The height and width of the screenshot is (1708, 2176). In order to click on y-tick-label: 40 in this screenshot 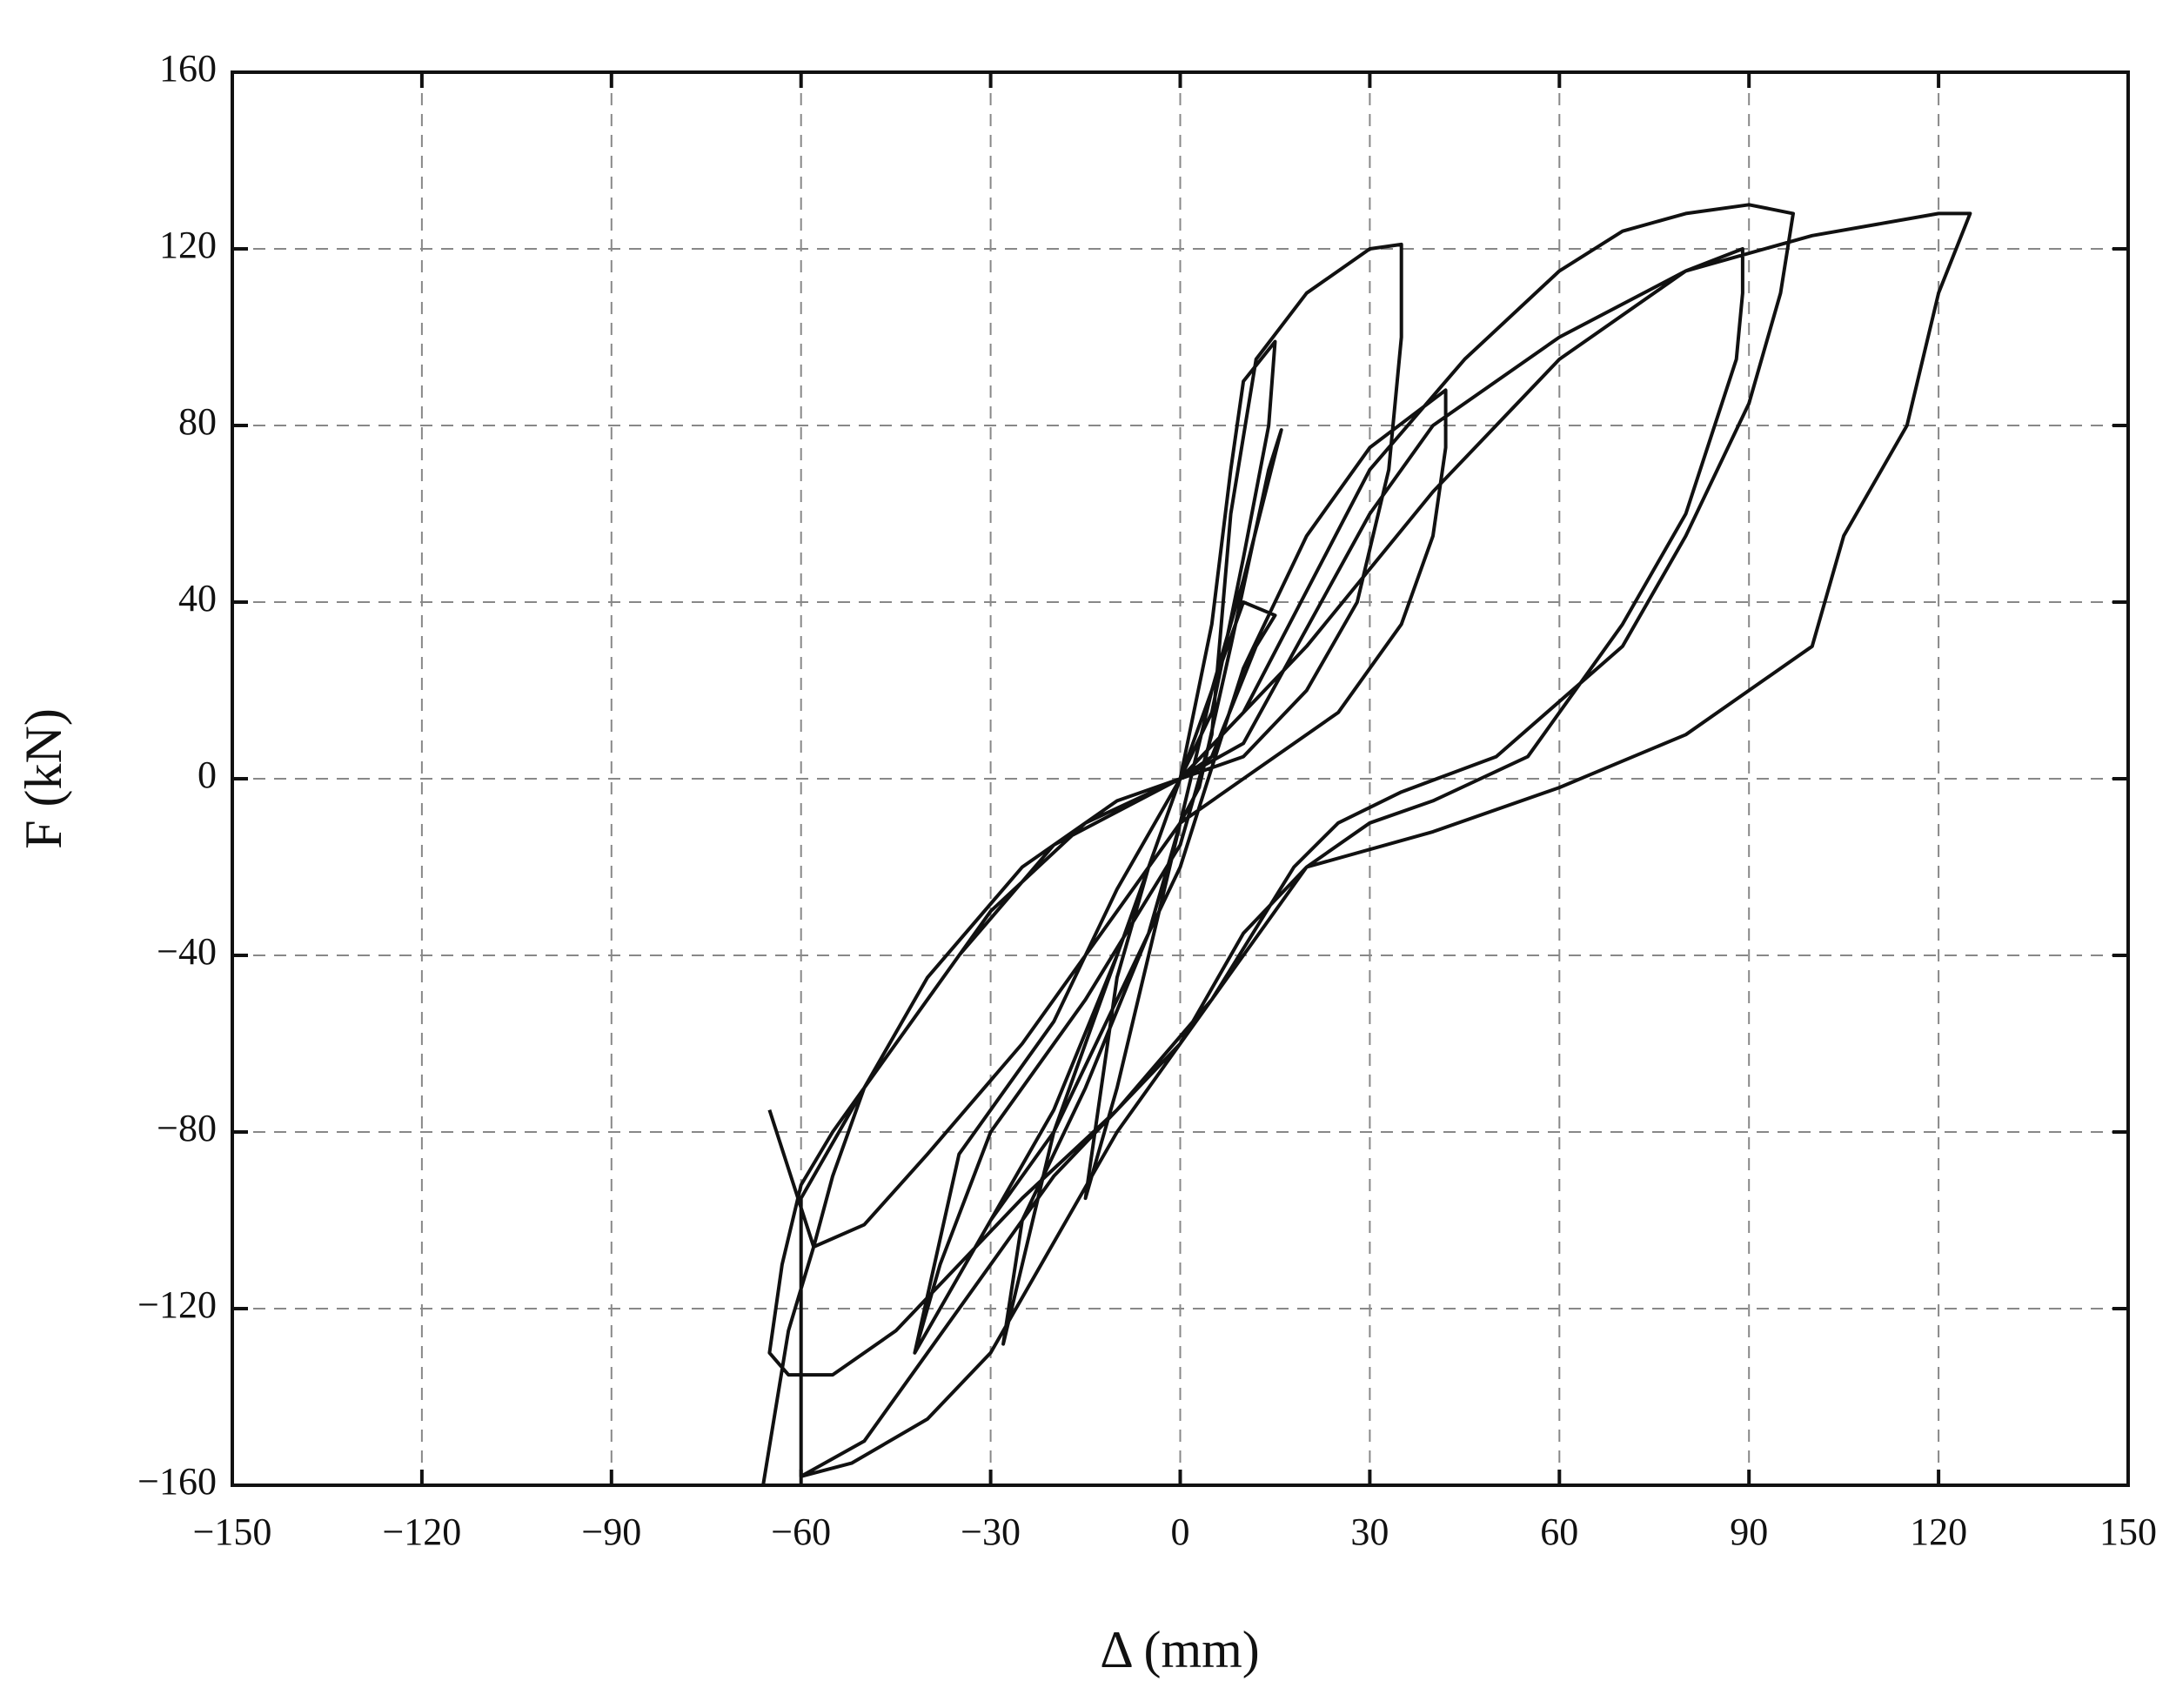, I will do `click(197, 598)`.